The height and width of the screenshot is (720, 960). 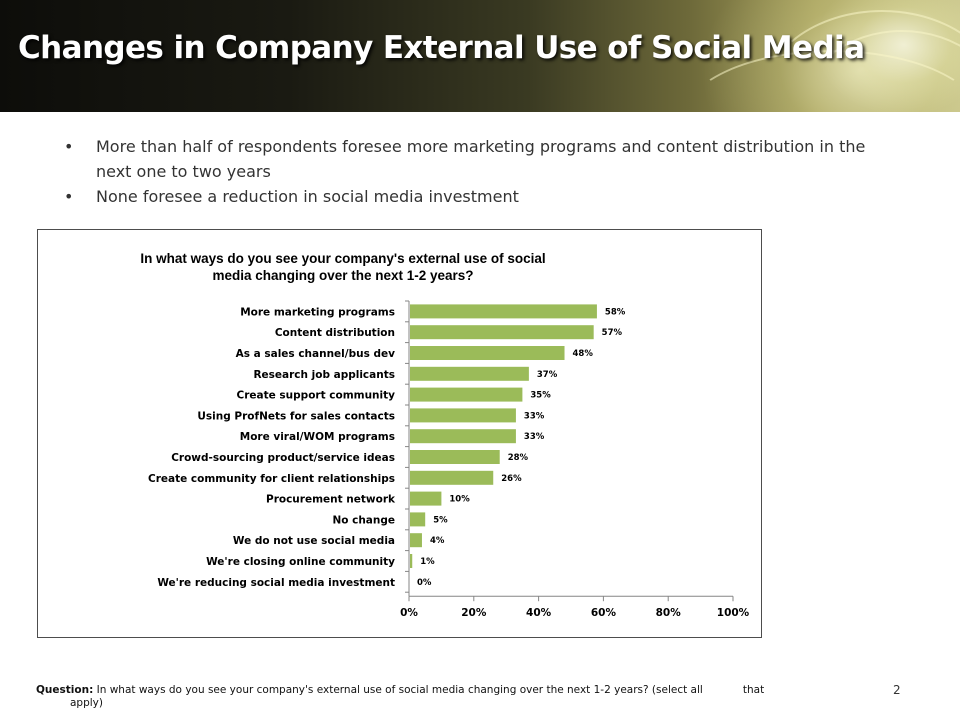 I want to click on category-label: We're reducing social media investment, so click(x=276, y=583).